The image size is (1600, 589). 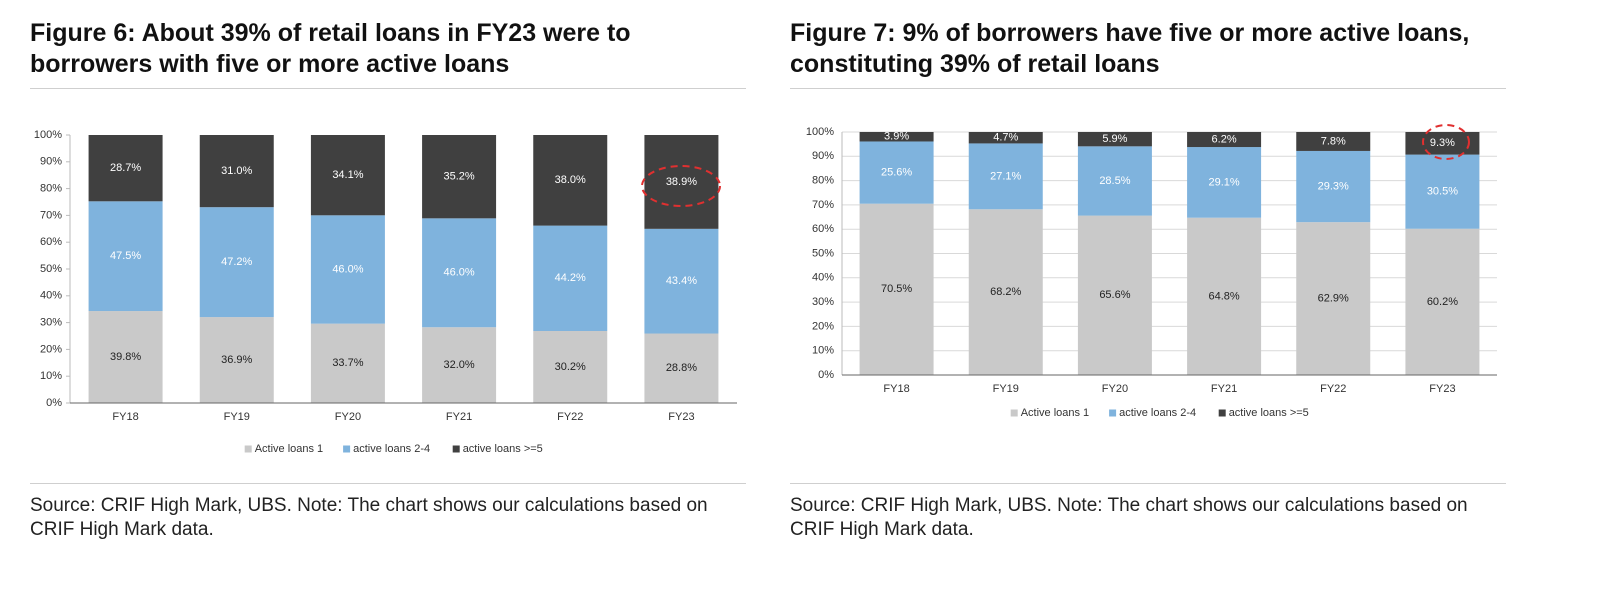 I want to click on data-label: 32.0%, so click(x=458, y=365).